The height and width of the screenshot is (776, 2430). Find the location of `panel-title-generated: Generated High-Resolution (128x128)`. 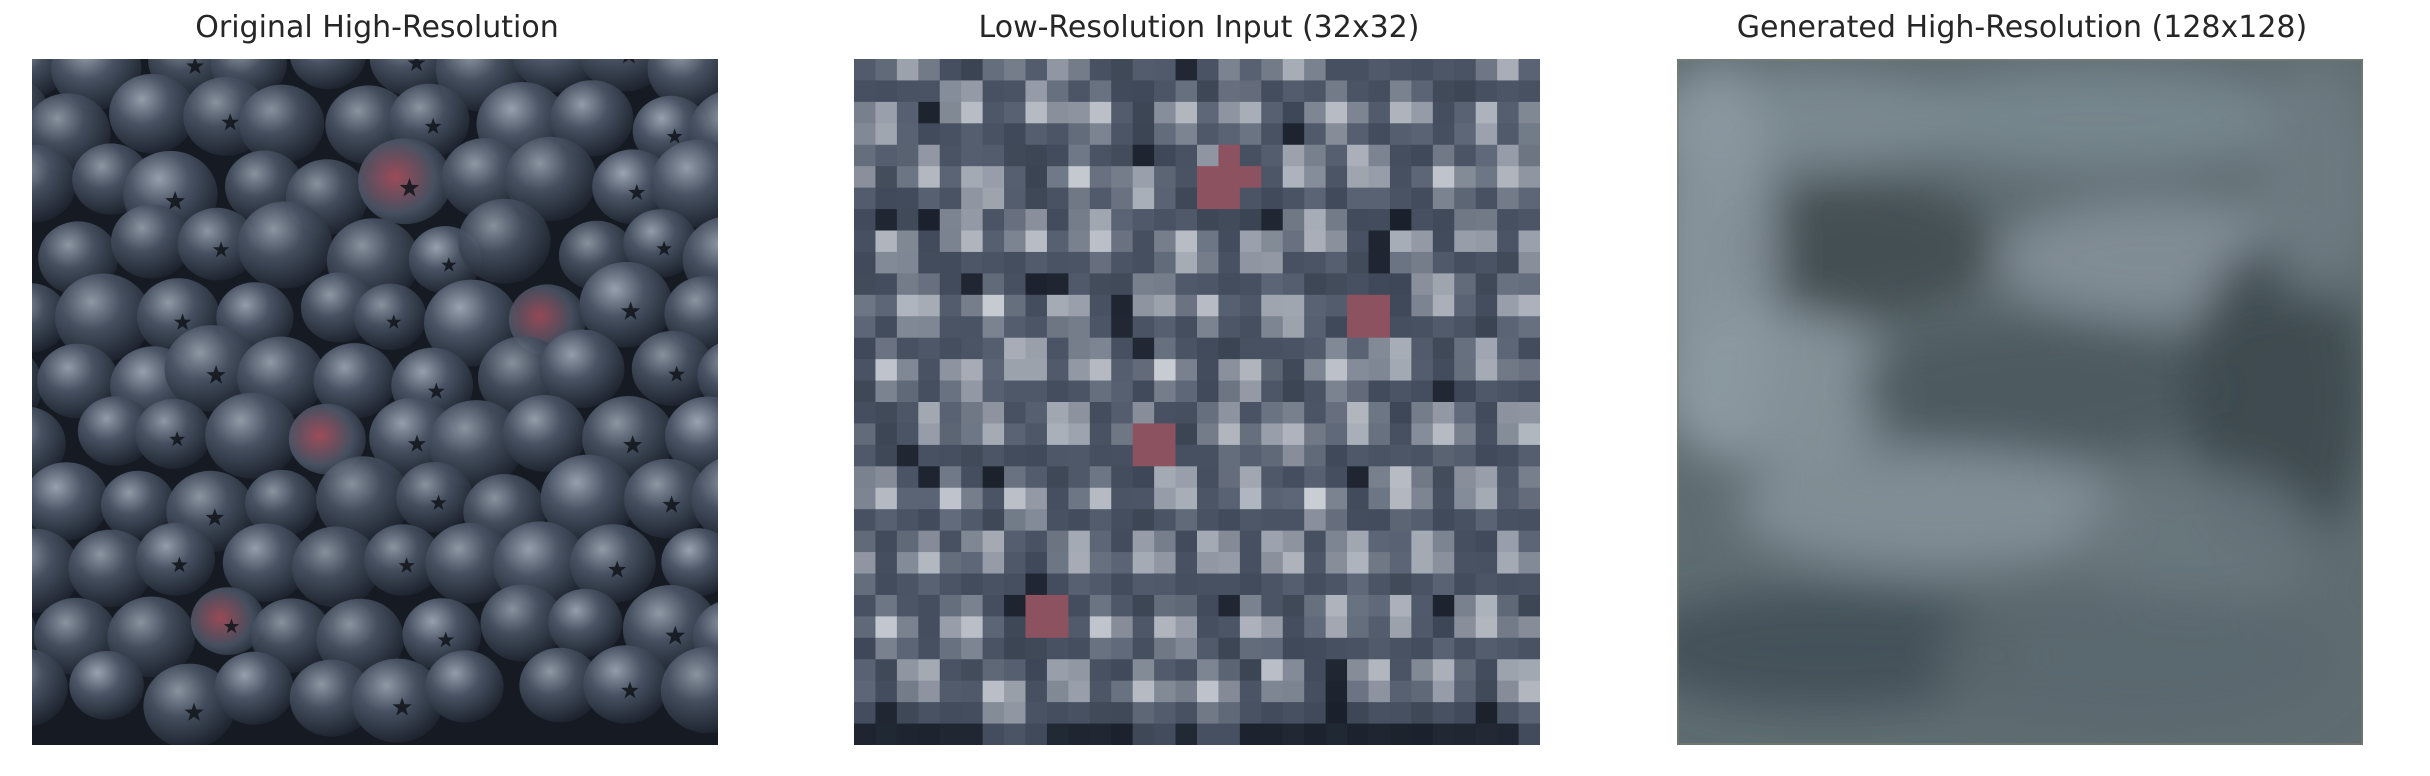

panel-title-generated: Generated High-Resolution (128x128) is located at coordinates (2022, 27).